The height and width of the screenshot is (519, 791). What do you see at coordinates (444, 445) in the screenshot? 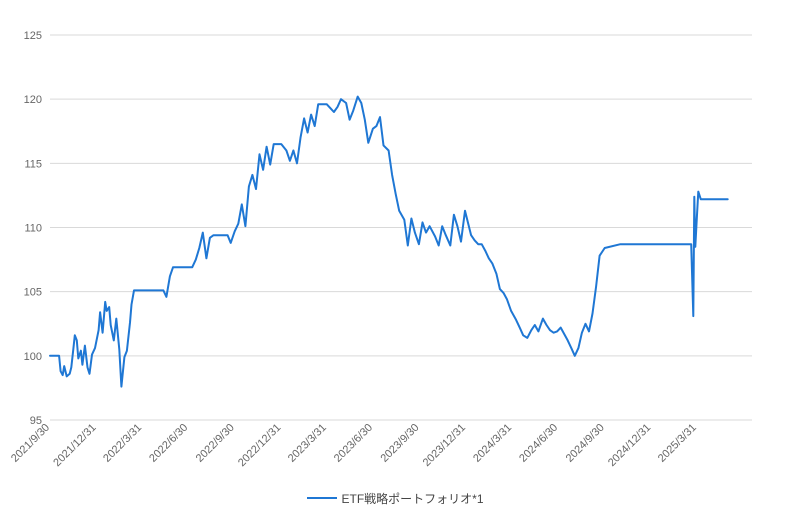
I see `x-tick-label: 2023/12/31` at bounding box center [444, 445].